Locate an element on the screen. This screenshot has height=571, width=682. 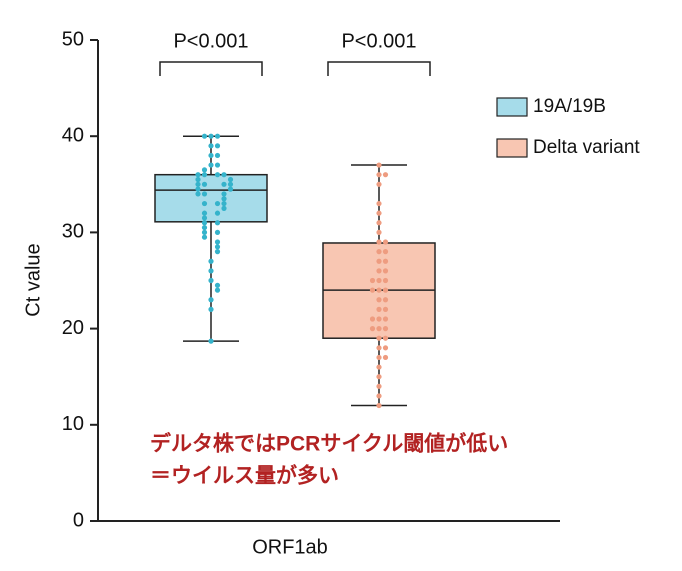
y-tick-label: 40 is located at coordinates (73, 135).